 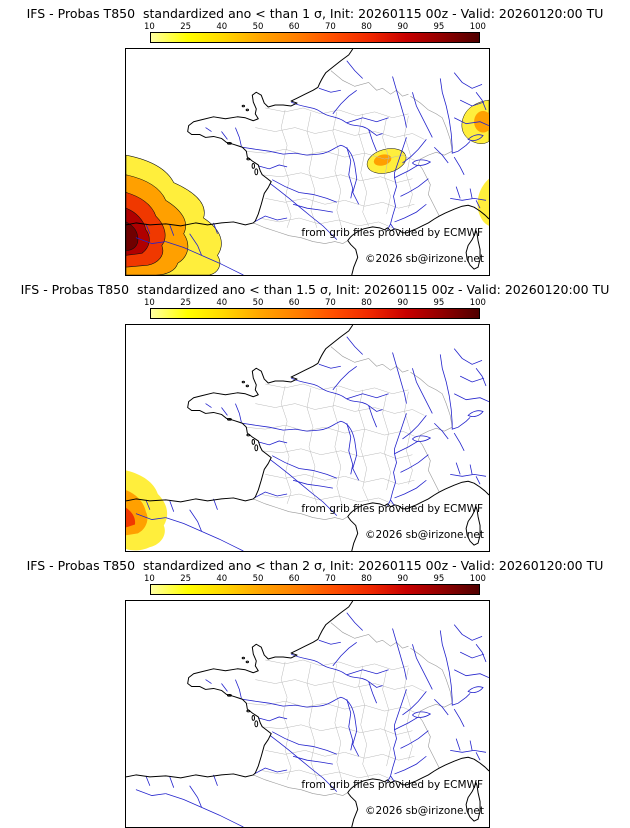 What do you see at coordinates (315, 37) in the screenshot?
I see `colorbar-1-gradient` at bounding box center [315, 37].